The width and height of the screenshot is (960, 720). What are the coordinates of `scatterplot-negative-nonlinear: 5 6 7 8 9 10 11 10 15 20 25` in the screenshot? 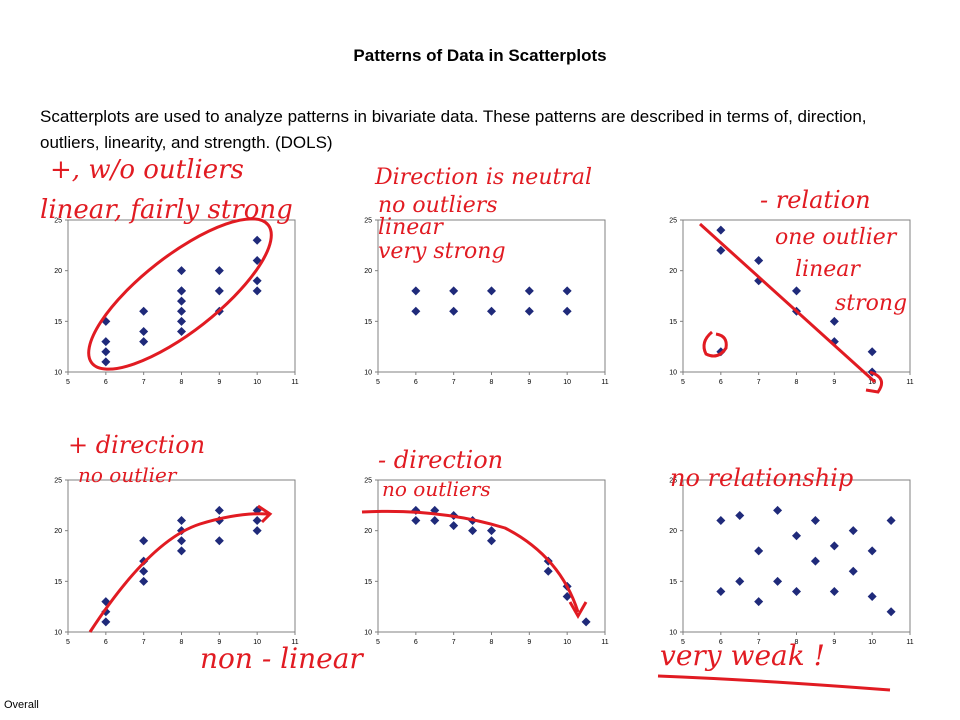 It's located at (486, 562).